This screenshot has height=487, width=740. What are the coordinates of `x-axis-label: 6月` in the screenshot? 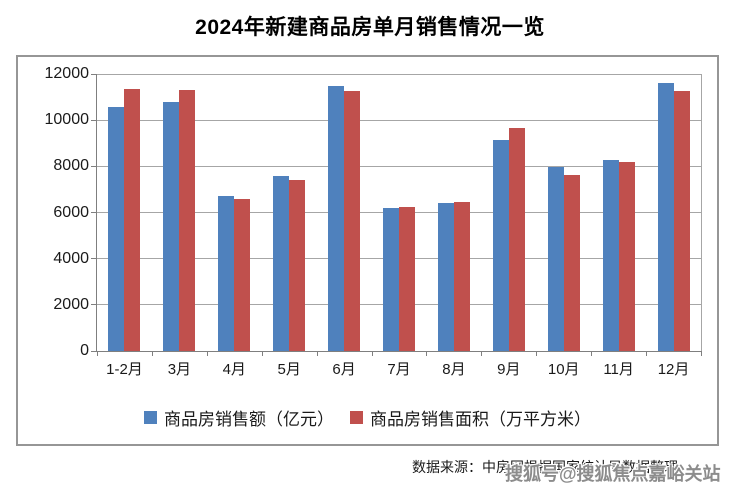 It's located at (344, 369).